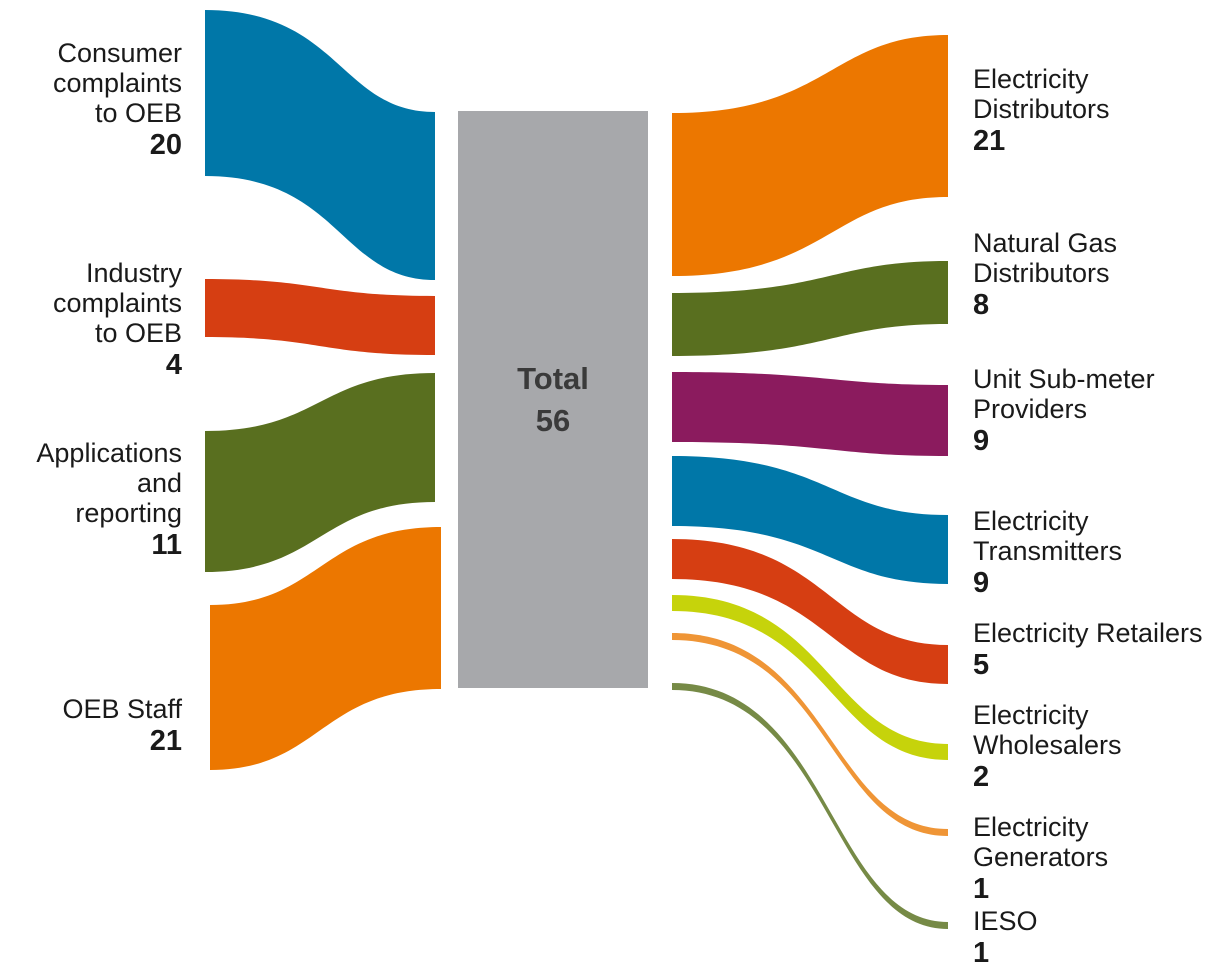 This screenshot has height=974, width=1229. I want to click on flow-oeb-staff, so click(325, 648).